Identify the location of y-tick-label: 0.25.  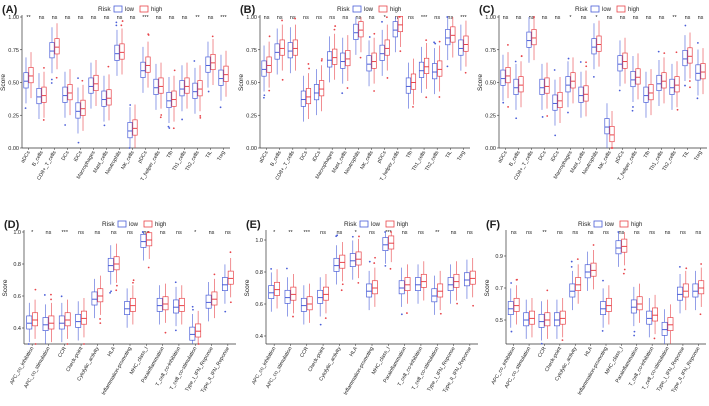
(13, 116).